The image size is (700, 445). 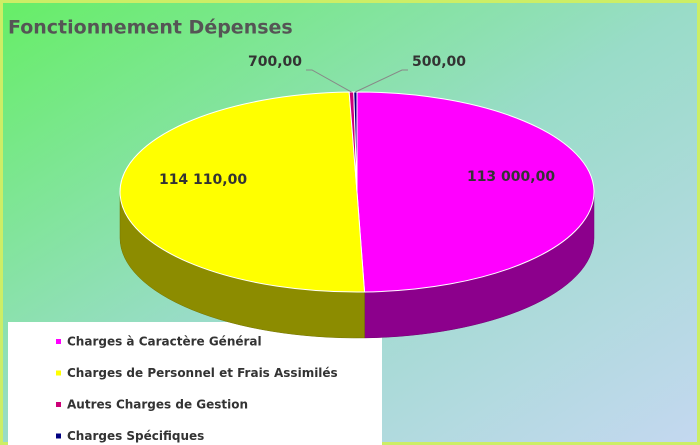 I want to click on chart-title: Fonctionnement Dépenses, so click(x=150, y=28).